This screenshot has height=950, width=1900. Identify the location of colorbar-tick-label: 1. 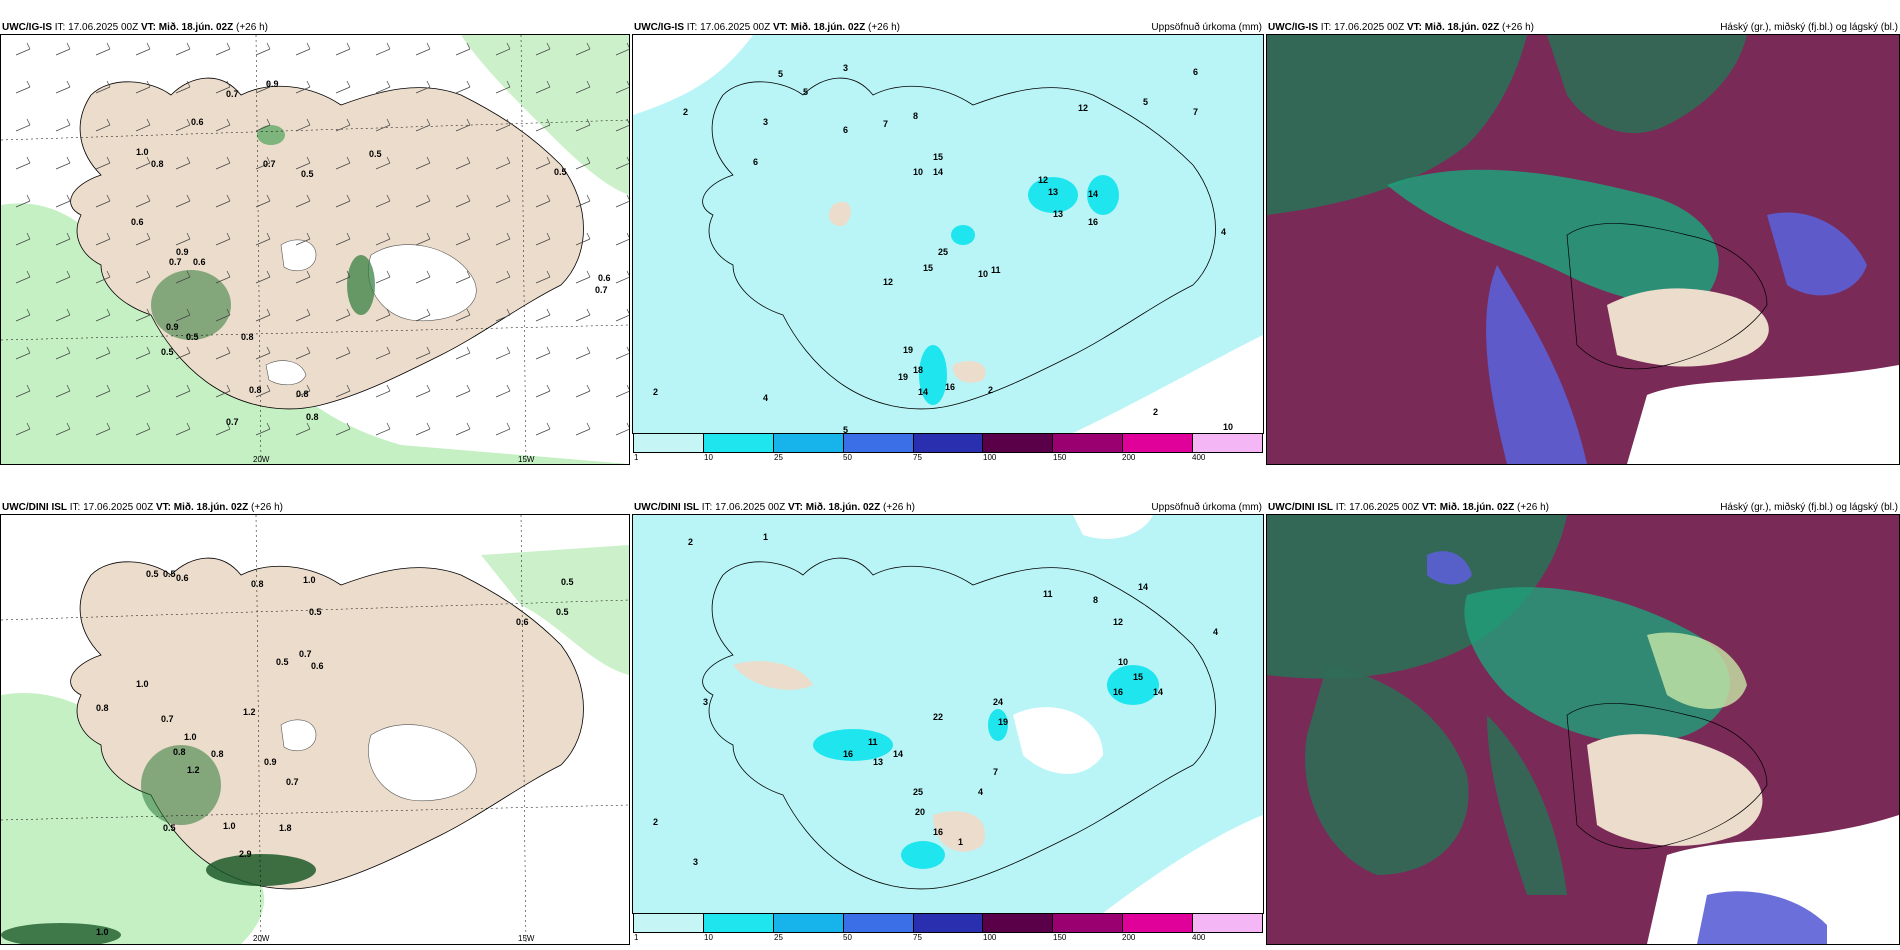
(636, 937).